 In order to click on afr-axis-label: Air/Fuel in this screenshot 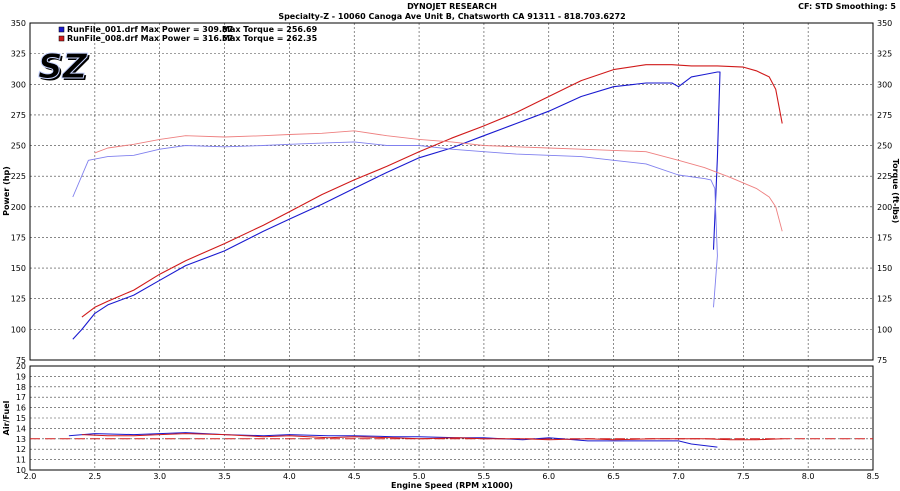, I will do `click(6, 417)`.